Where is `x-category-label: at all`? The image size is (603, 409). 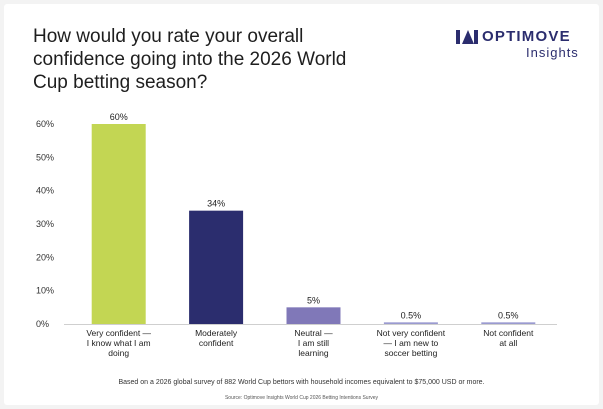
x-category-label: at all is located at coordinates (508, 343).